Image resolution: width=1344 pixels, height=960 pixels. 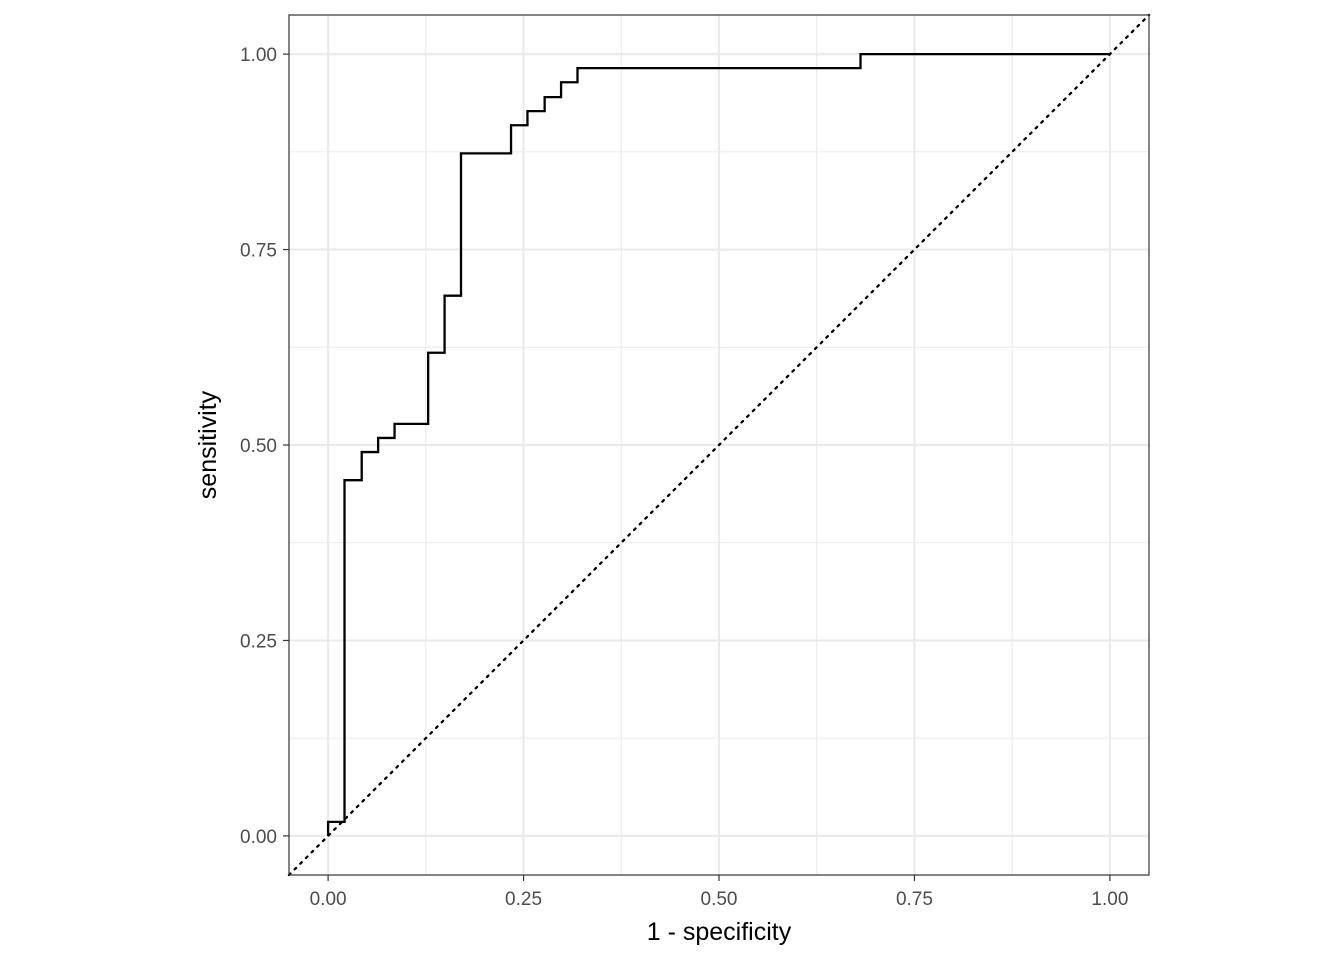 I want to click on x-axis-title: 1 - specificity, so click(x=719, y=932).